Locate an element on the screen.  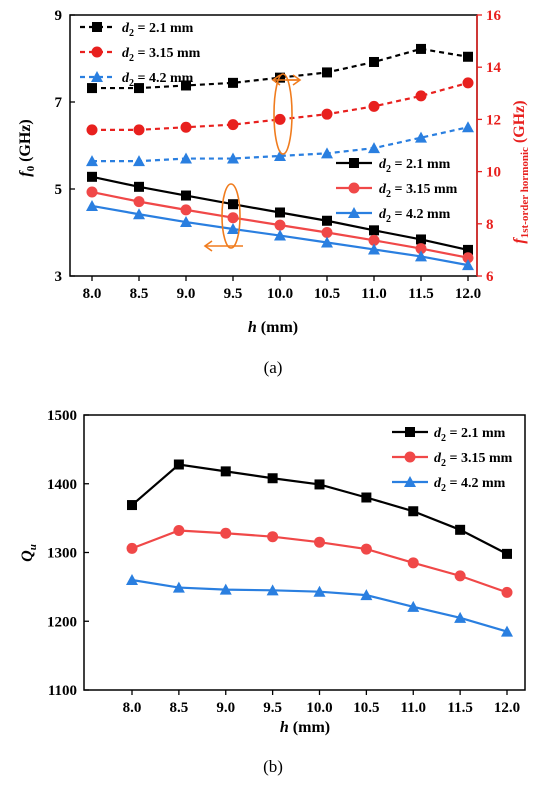
panel-a-xtick-label: 11.0 is located at coordinates (373, 294).